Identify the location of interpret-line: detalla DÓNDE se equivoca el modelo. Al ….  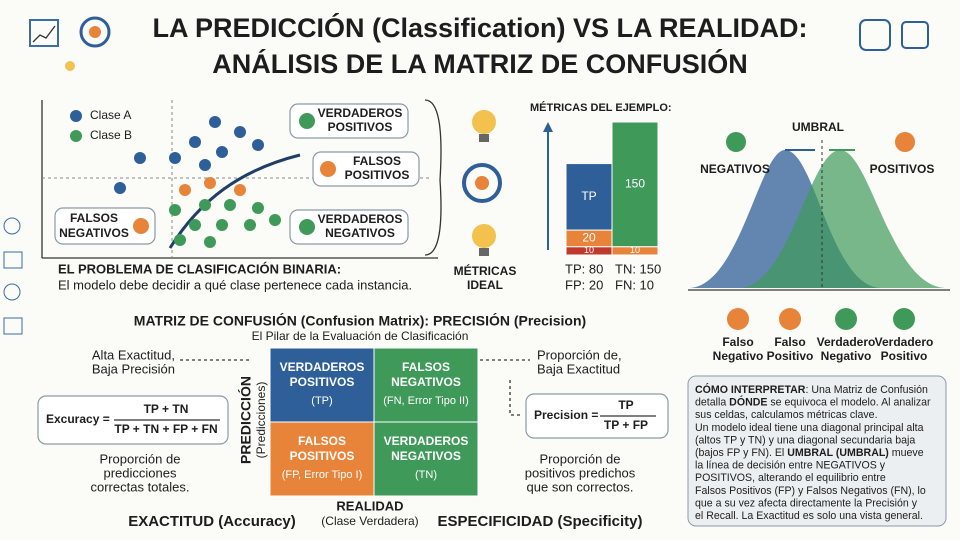
(813, 401).